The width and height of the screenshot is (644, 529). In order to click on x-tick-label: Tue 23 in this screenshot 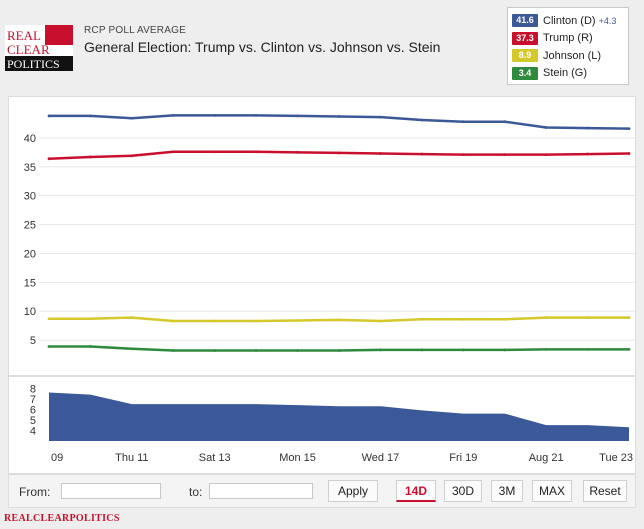, I will do `click(616, 458)`.